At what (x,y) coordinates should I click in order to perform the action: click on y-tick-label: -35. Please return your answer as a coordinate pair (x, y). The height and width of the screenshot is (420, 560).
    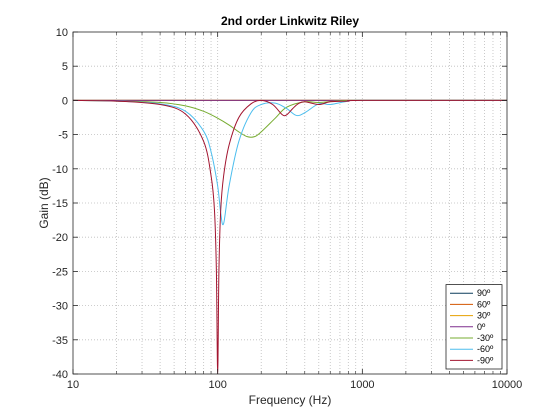
    Looking at the image, I should click on (60, 341).